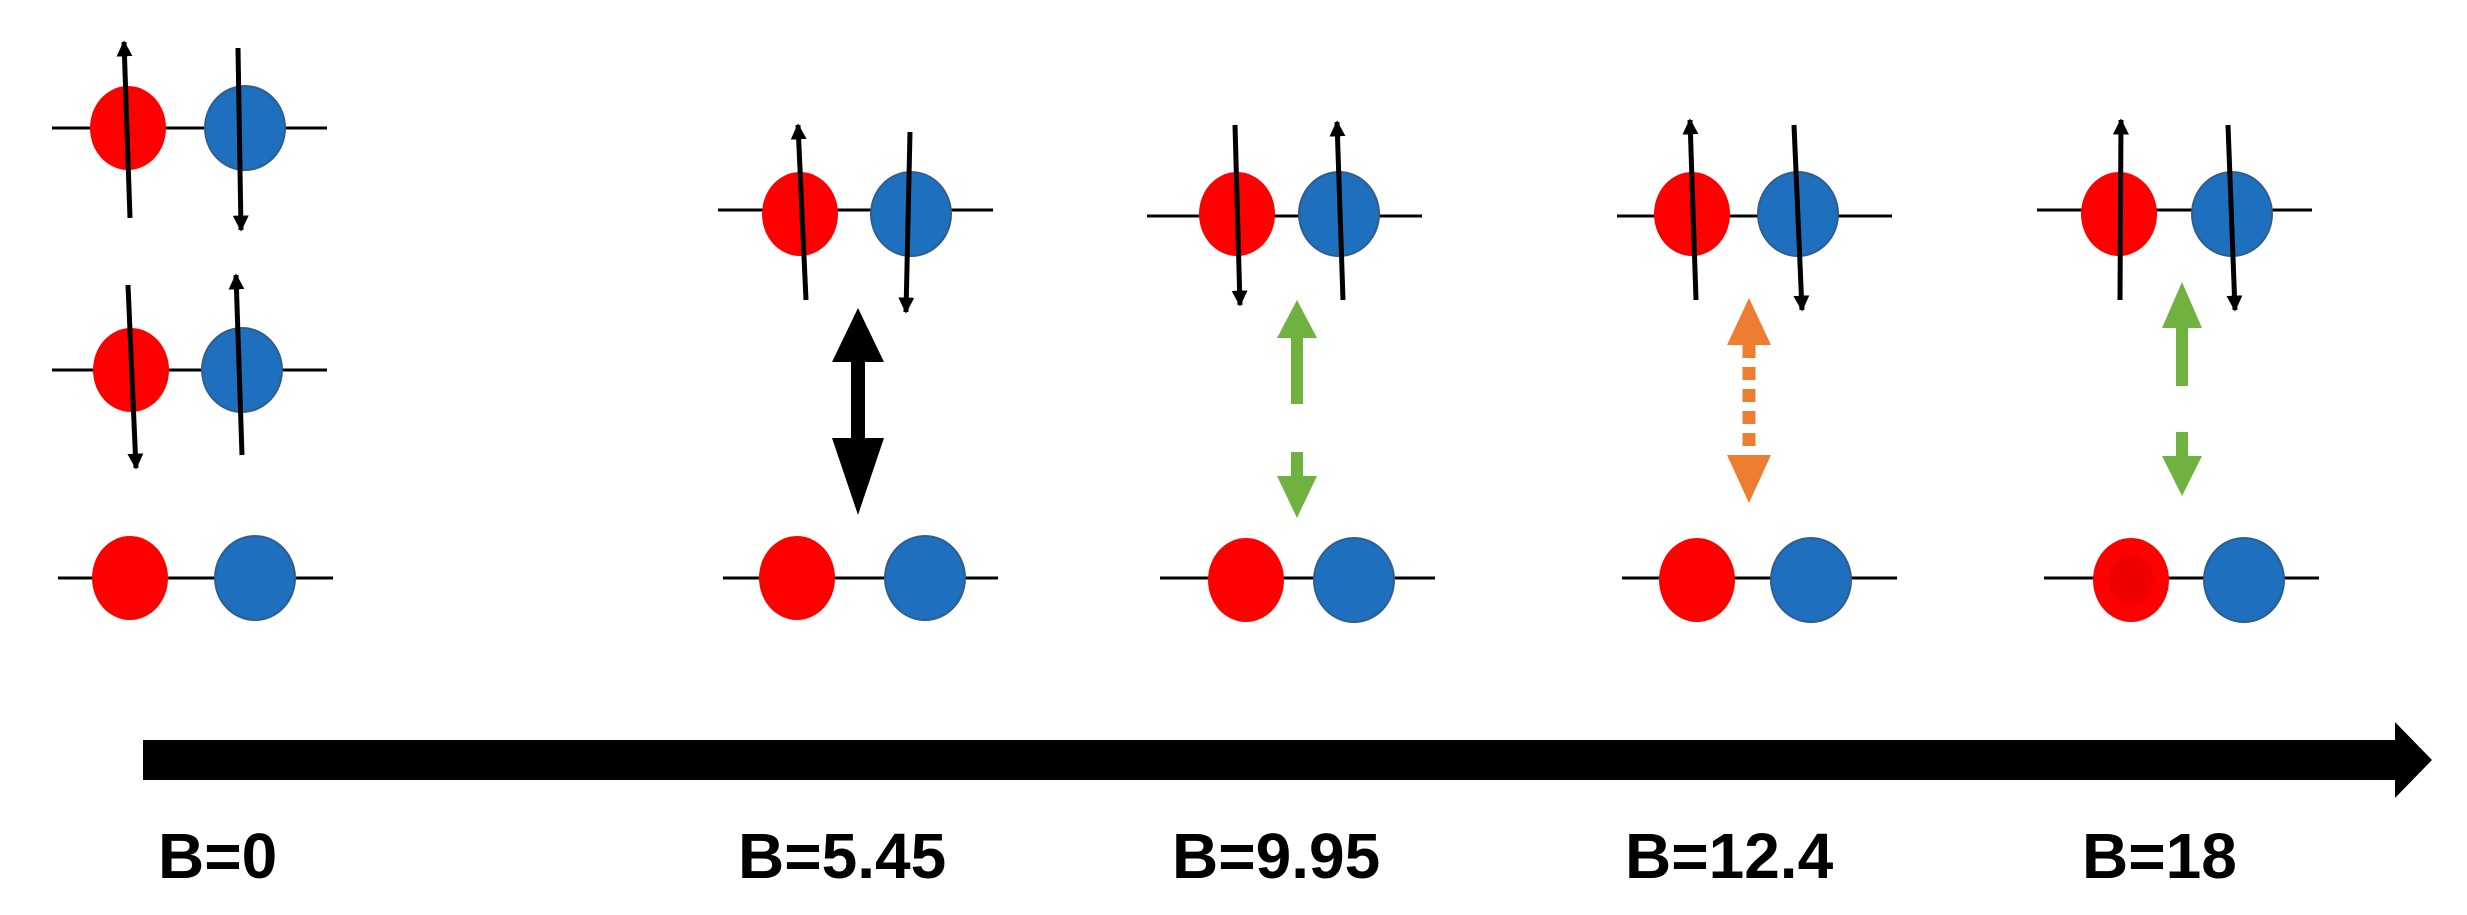 The image size is (2467, 915). I want to click on axis-label-b18: B=18, so click(2159, 856).